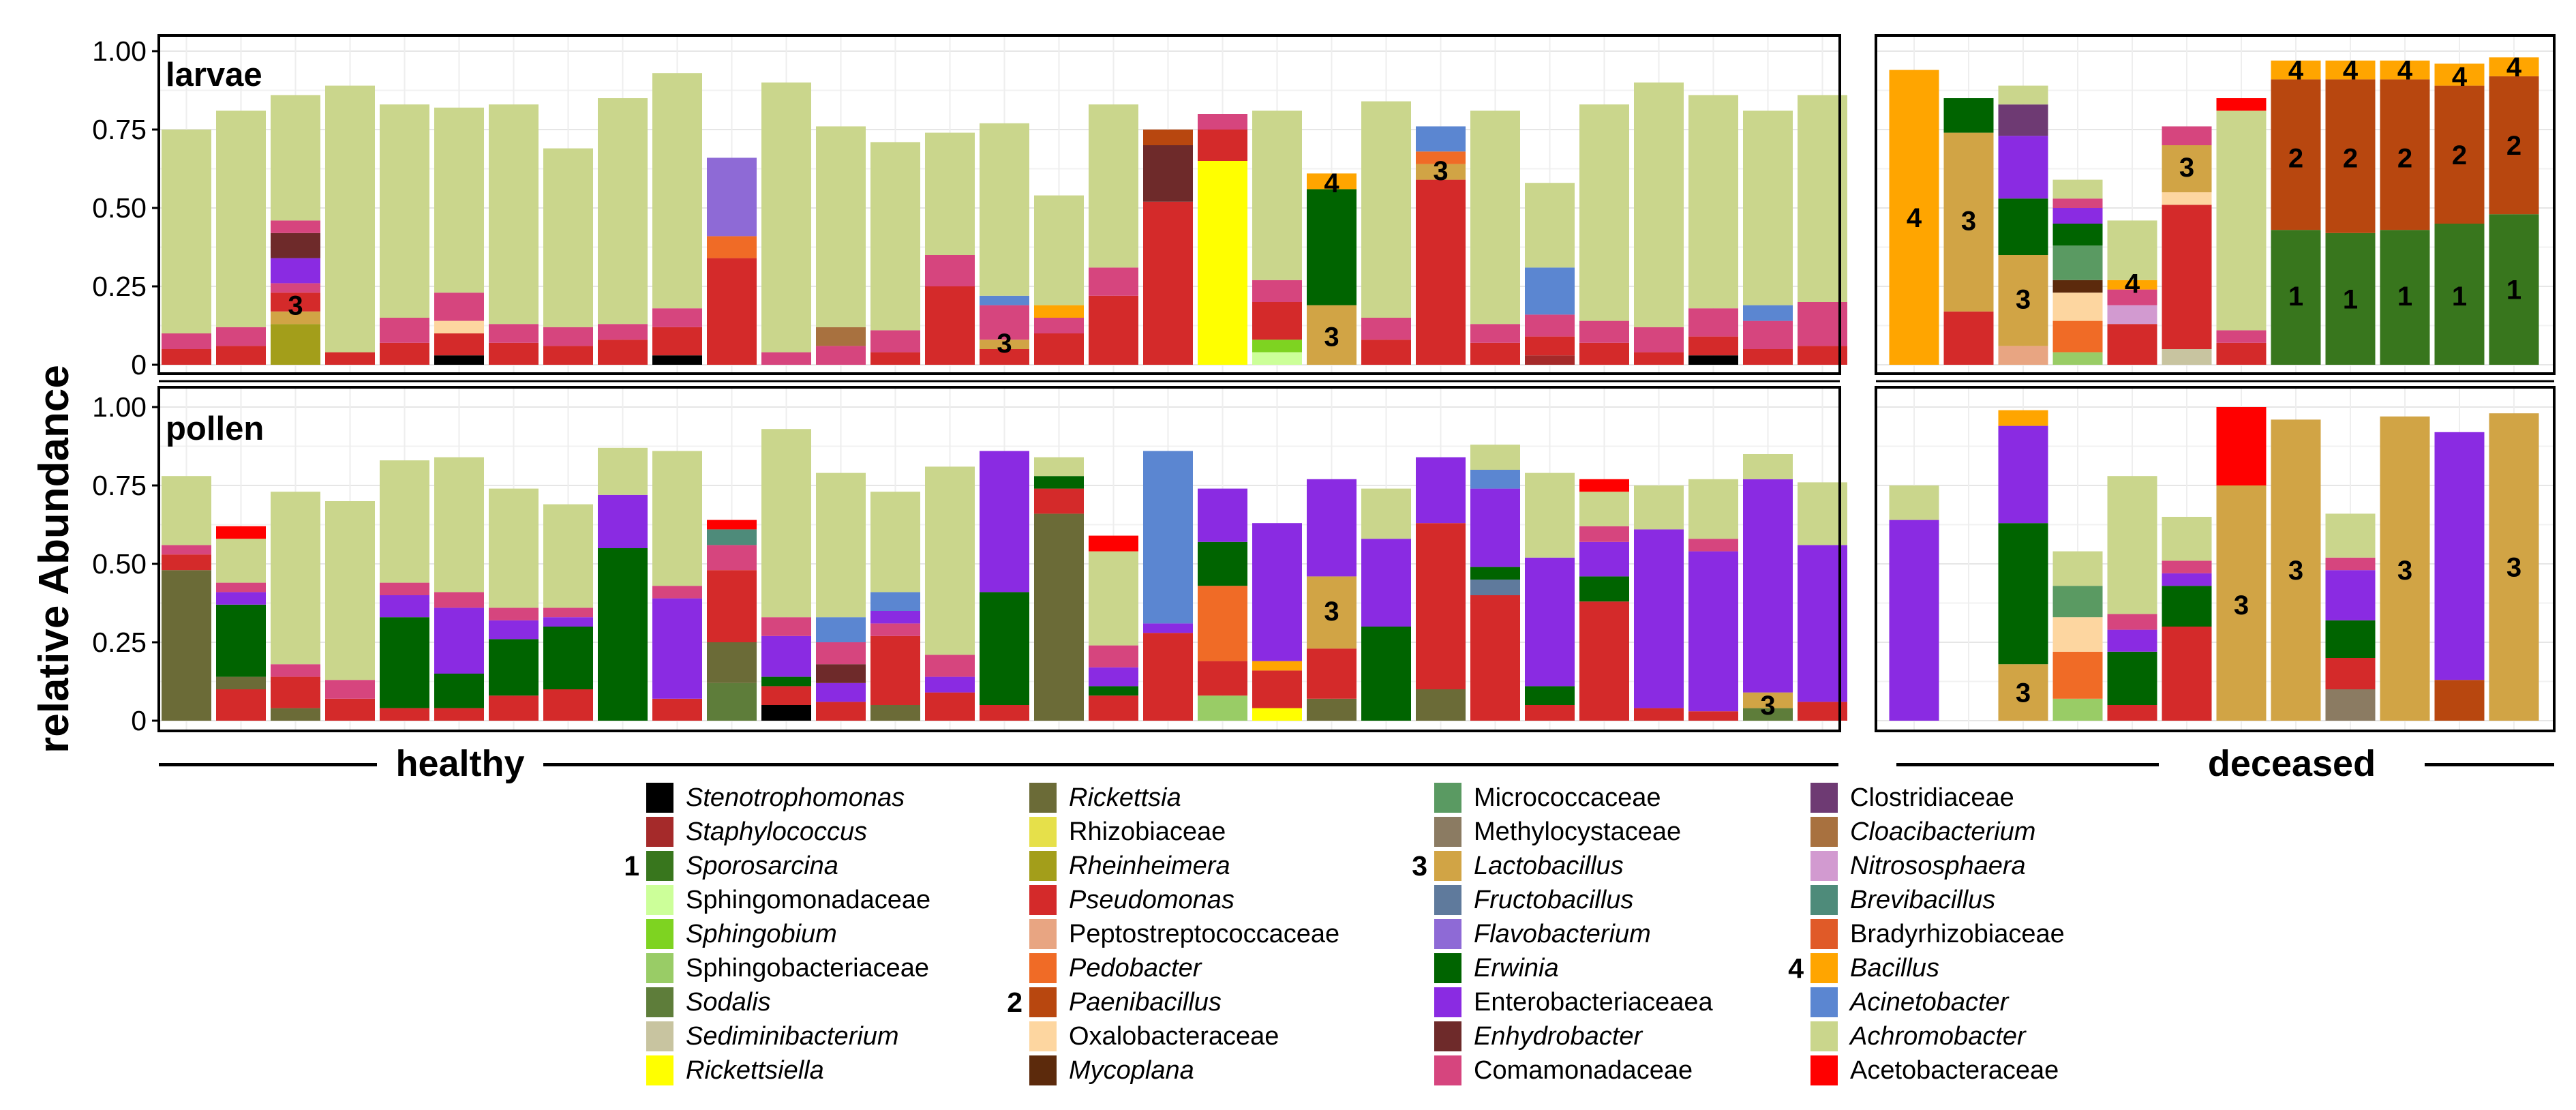  Describe the element at coordinates (2291, 763) in the screenshot. I see `deceased-group-label: deceased` at that location.